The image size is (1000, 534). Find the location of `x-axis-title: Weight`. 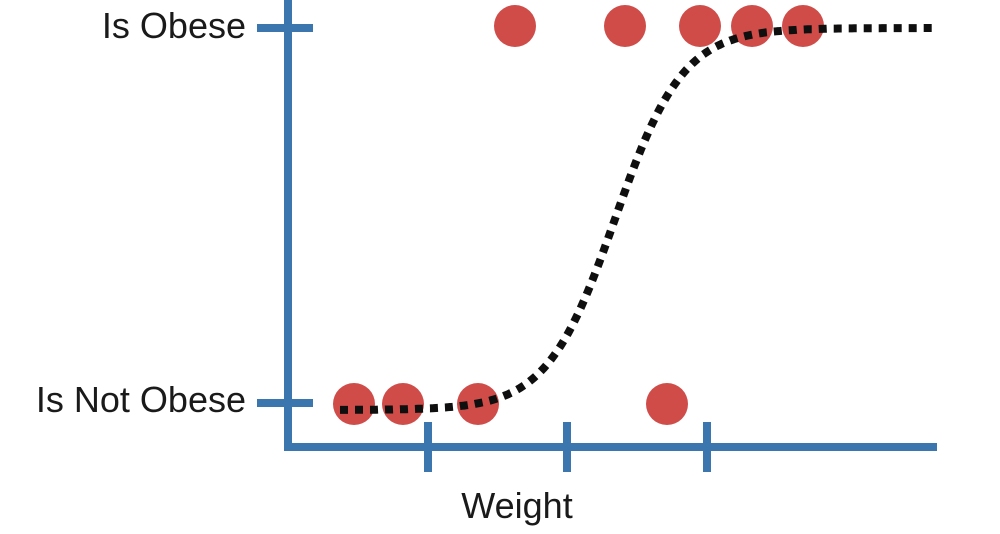

x-axis-title: Weight is located at coordinates (517, 505).